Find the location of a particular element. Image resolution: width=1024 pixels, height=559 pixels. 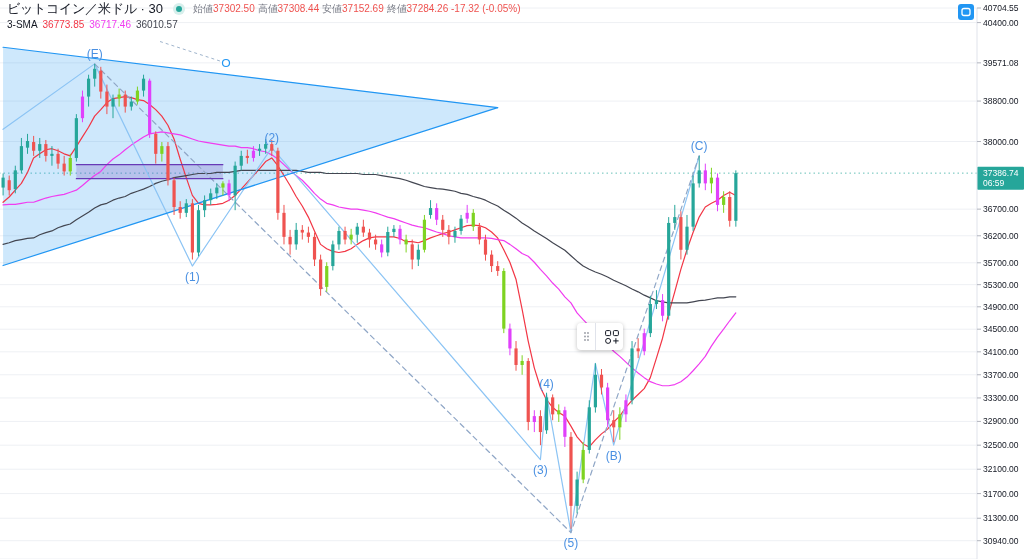

chart-title: ビットコイン／米ドル · 30 is located at coordinates (85, 9).